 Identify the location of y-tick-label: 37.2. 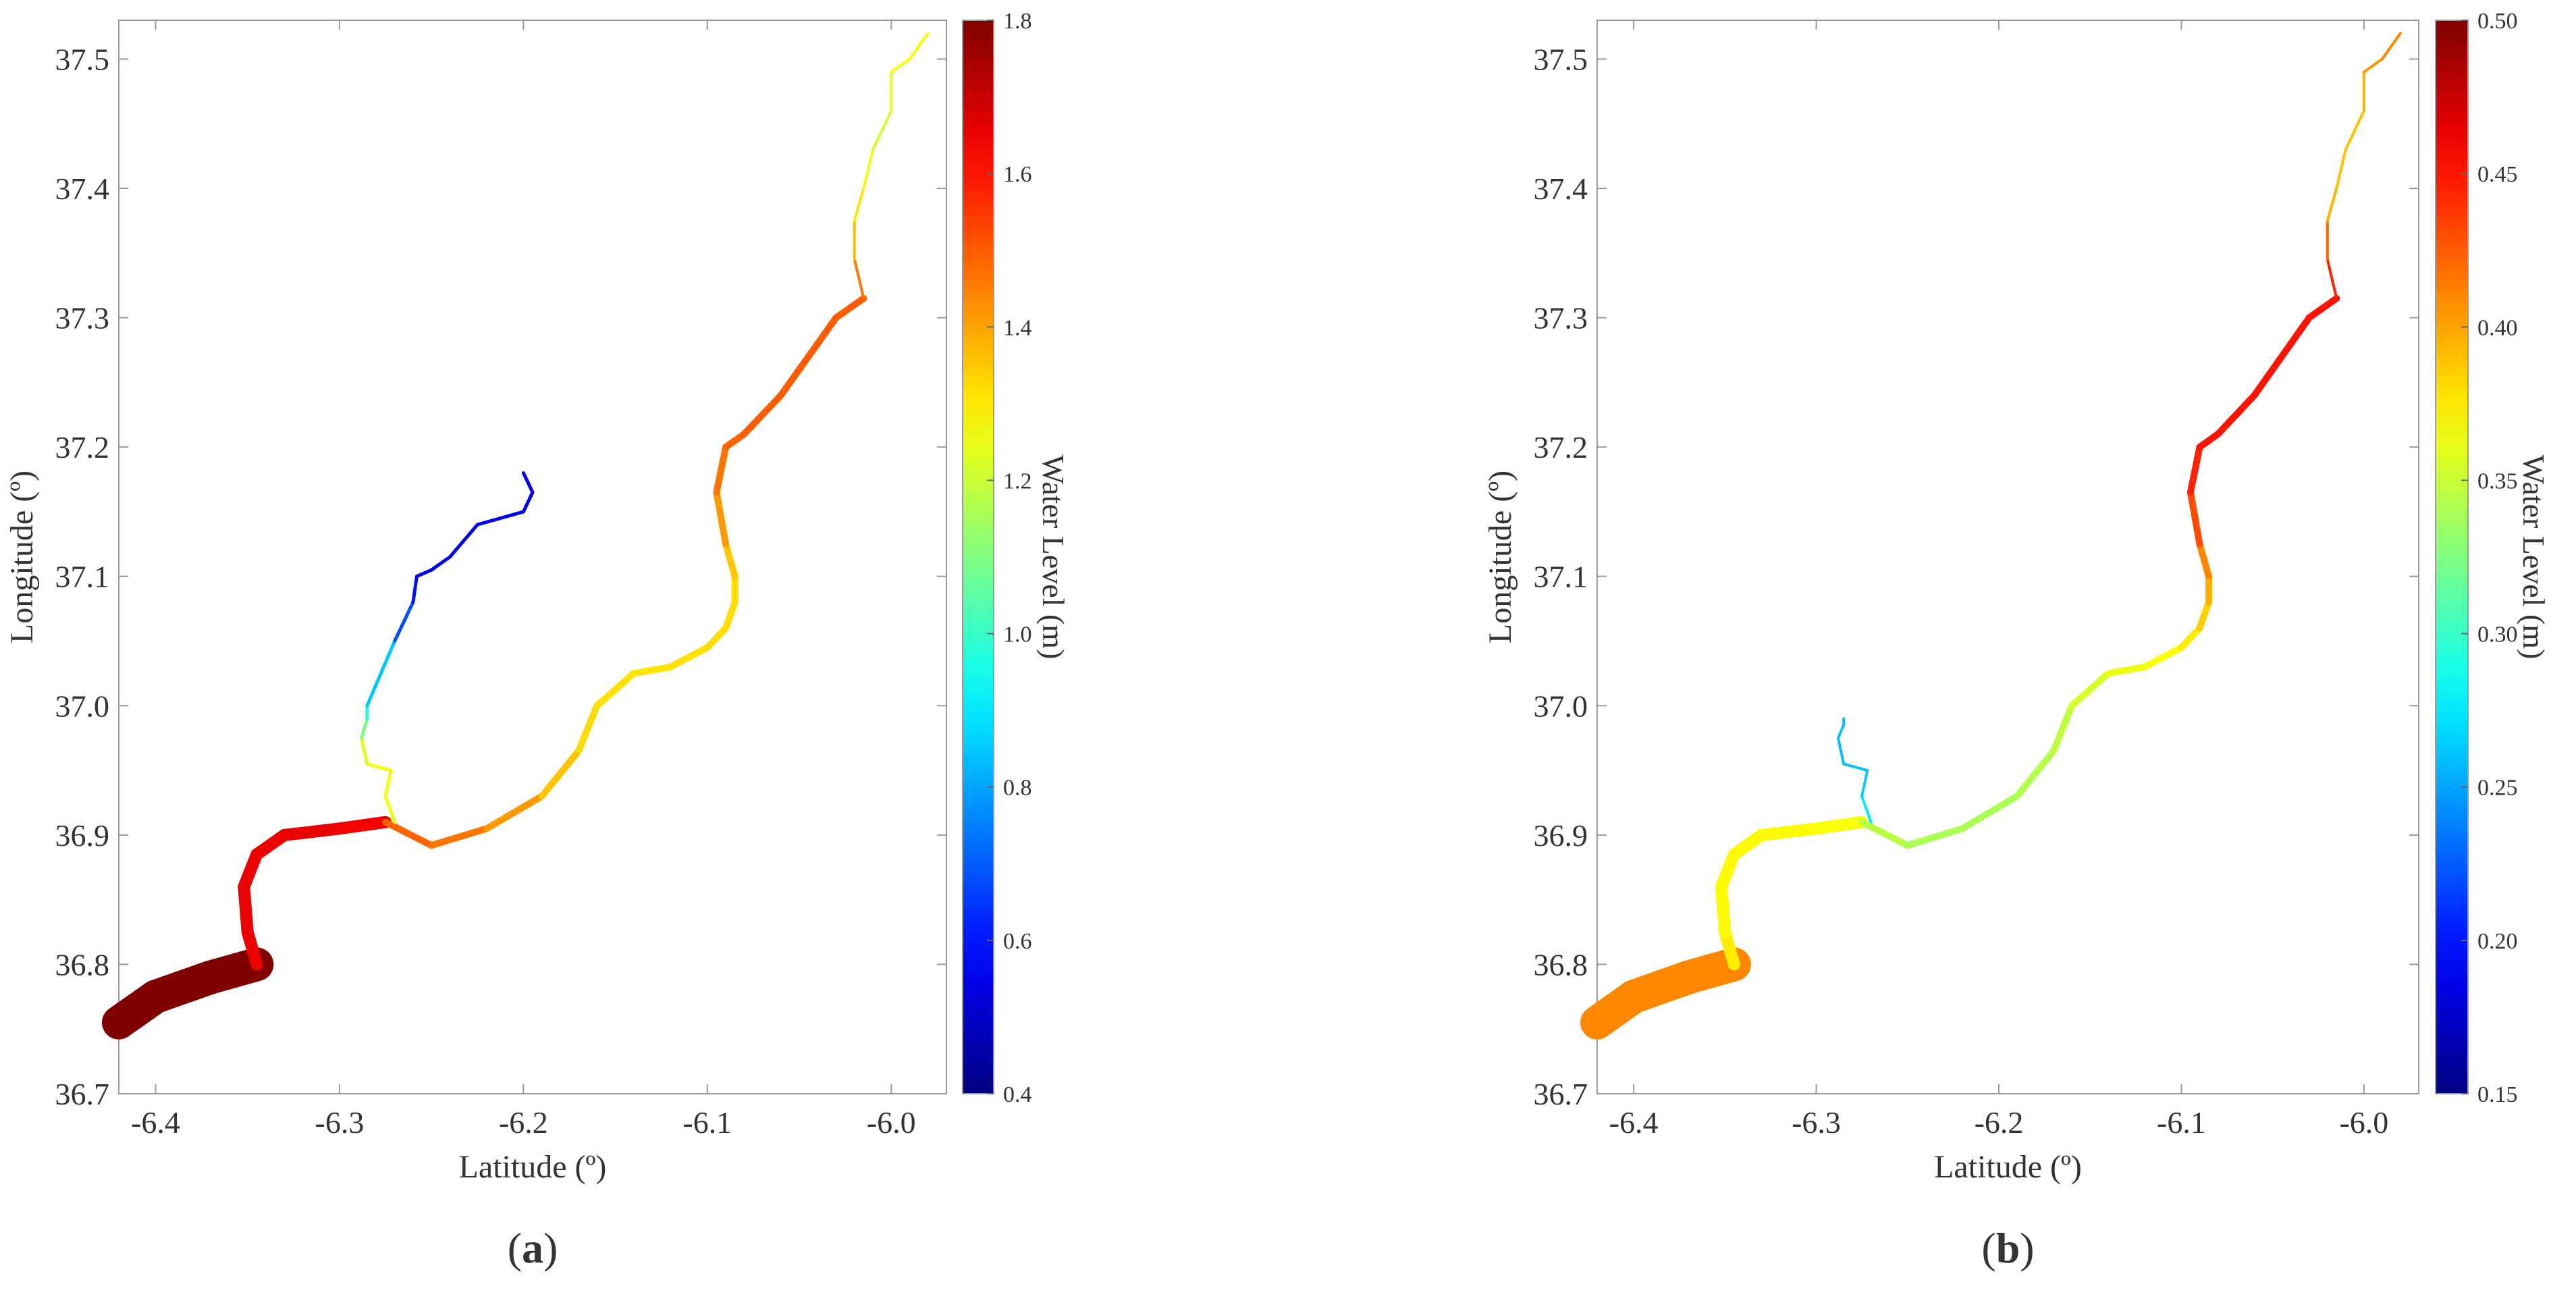
(1561, 447).